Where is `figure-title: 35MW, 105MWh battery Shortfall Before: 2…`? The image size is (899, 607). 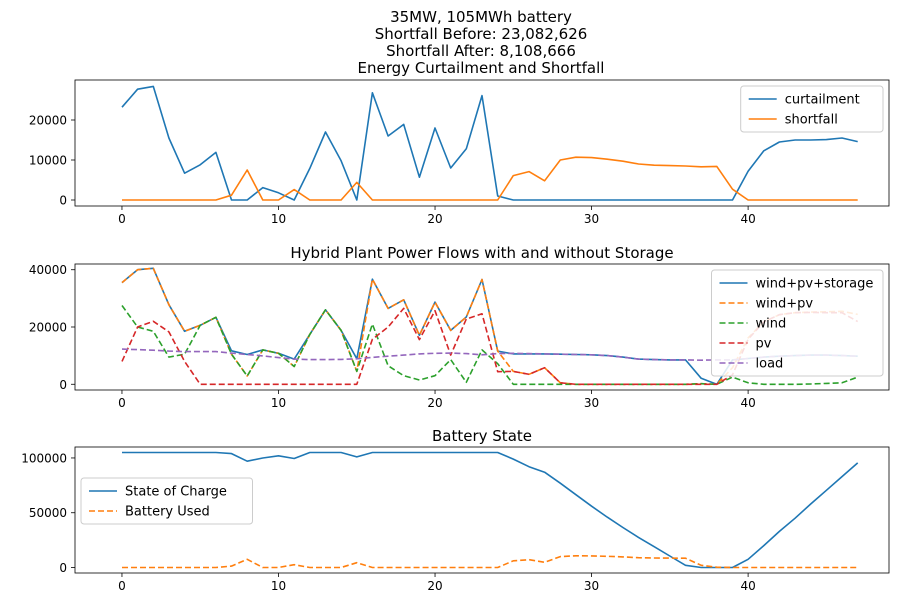 figure-title: 35MW, 105MWh battery Shortfall Before: 2… is located at coordinates (481, 42).